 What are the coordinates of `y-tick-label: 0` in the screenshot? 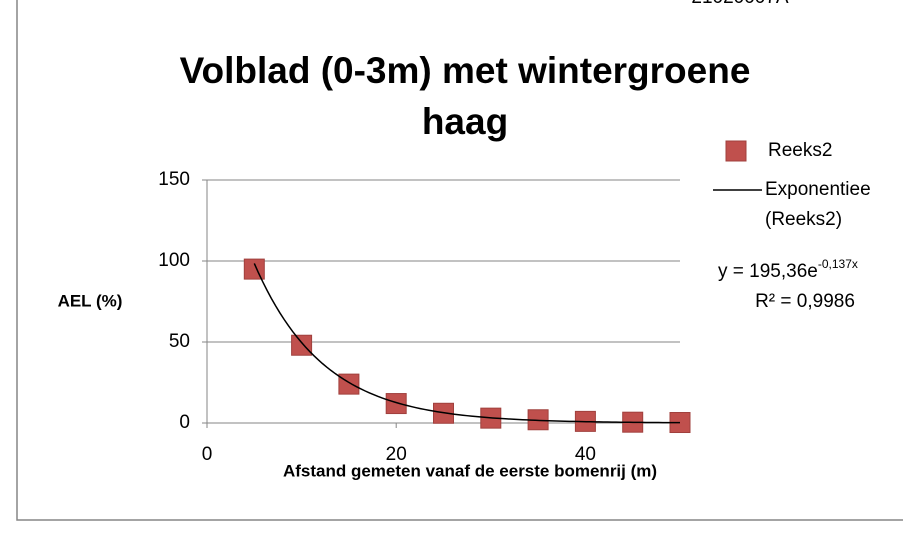 It's located at (184, 422).